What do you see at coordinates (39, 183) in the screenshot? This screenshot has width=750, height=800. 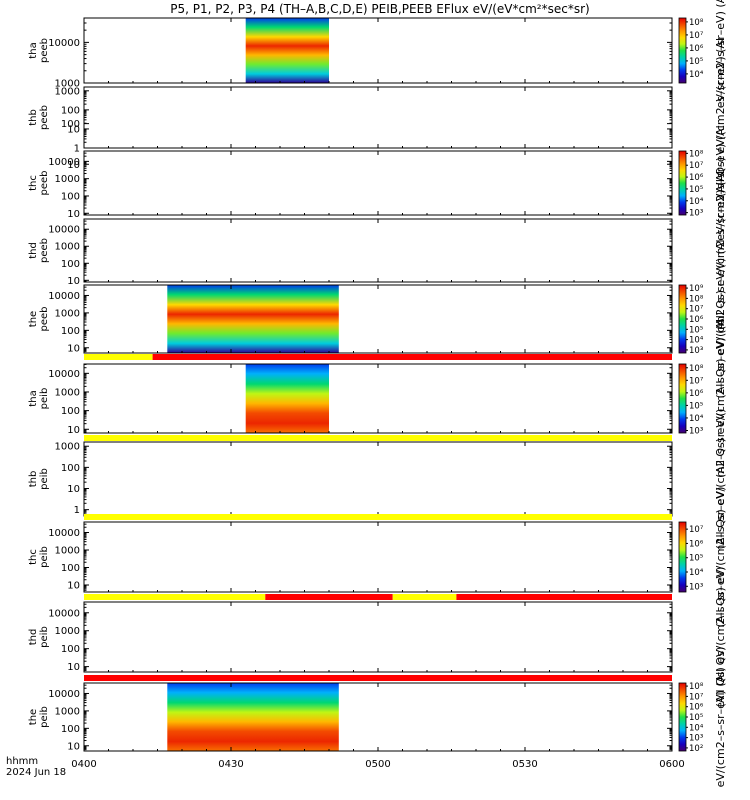 I see `y-axis-label: thcpeeb` at bounding box center [39, 183].